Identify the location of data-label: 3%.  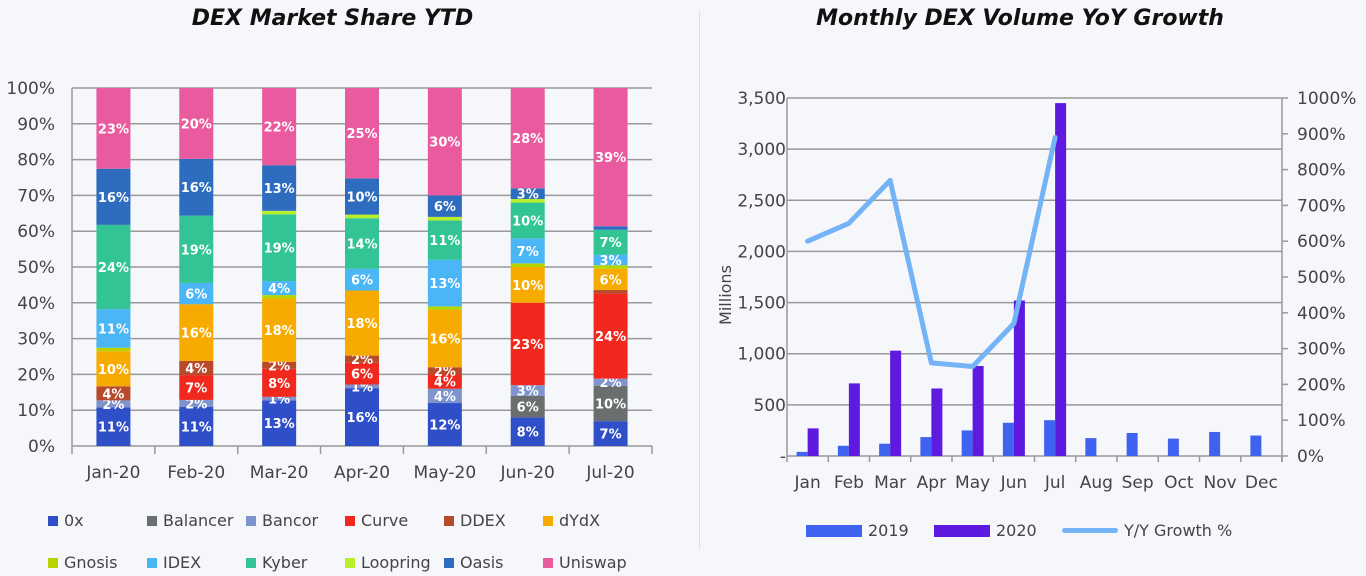
(528, 195).